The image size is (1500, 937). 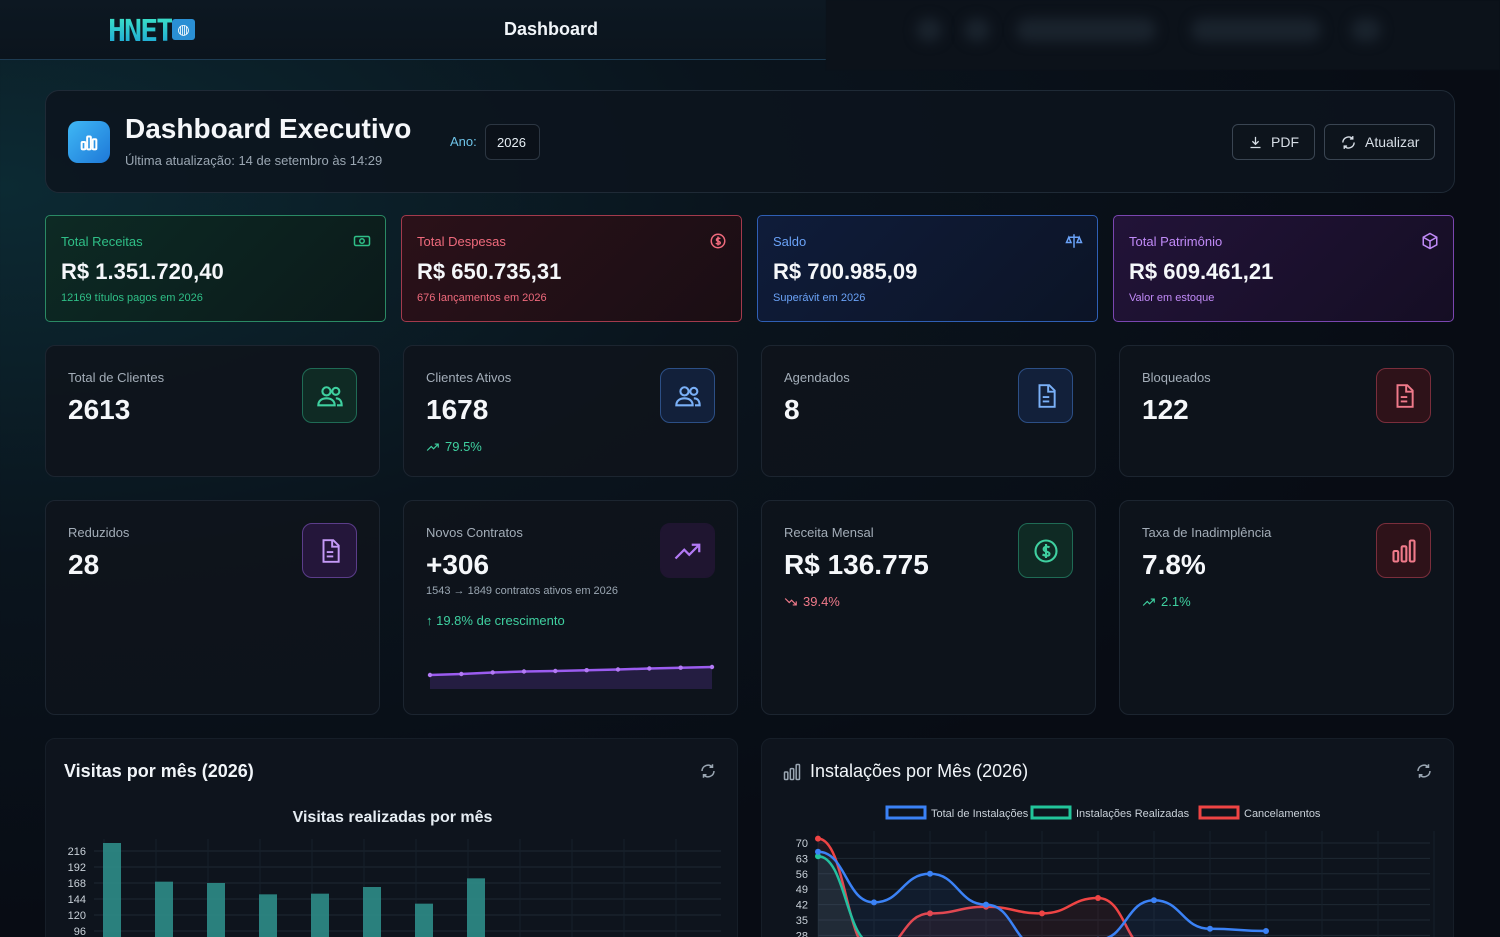 I want to click on legend-label: Cancelamentos, so click(x=1282, y=814).